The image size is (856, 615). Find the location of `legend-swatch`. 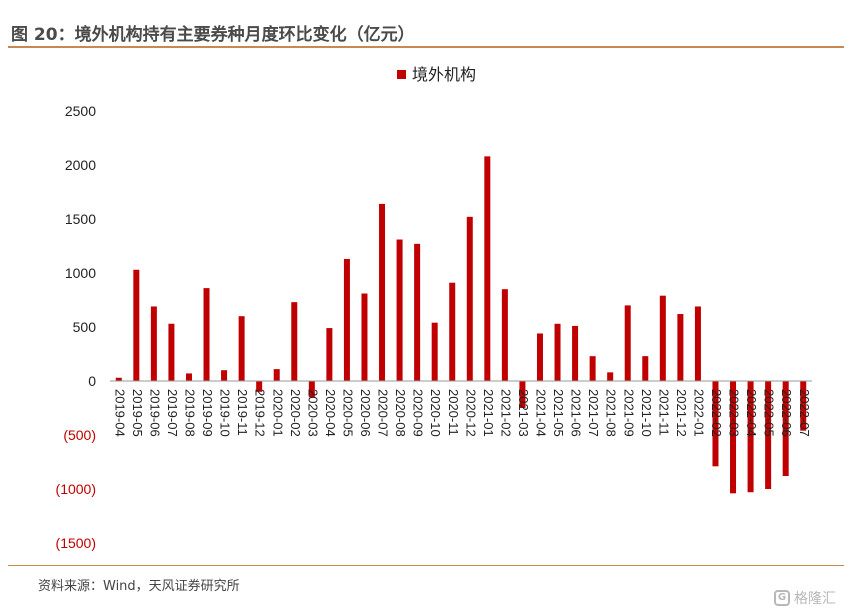

legend-swatch is located at coordinates (401, 74).